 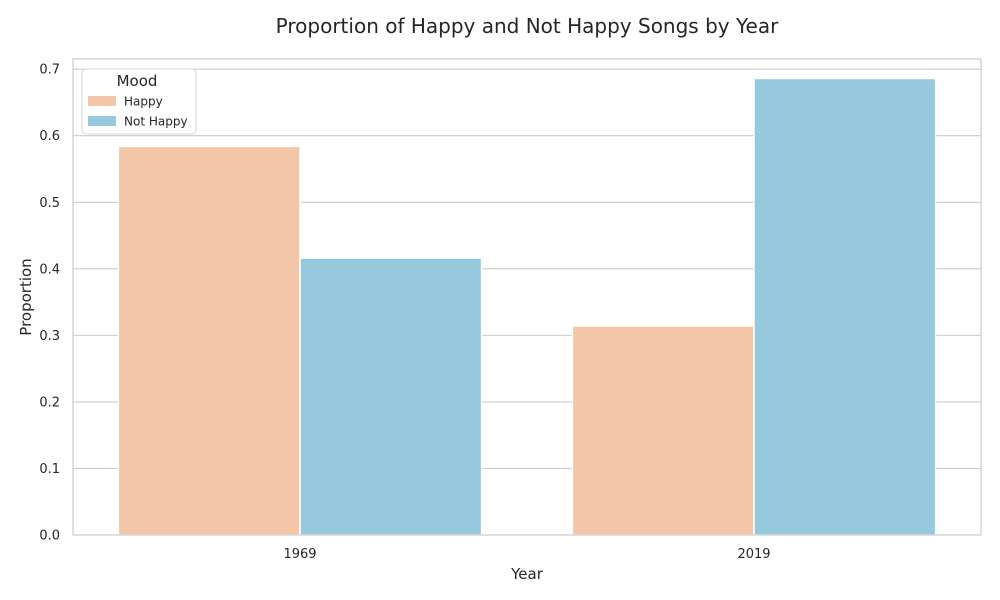 I want to click on y-tick-label: 0.3, so click(x=49, y=336).